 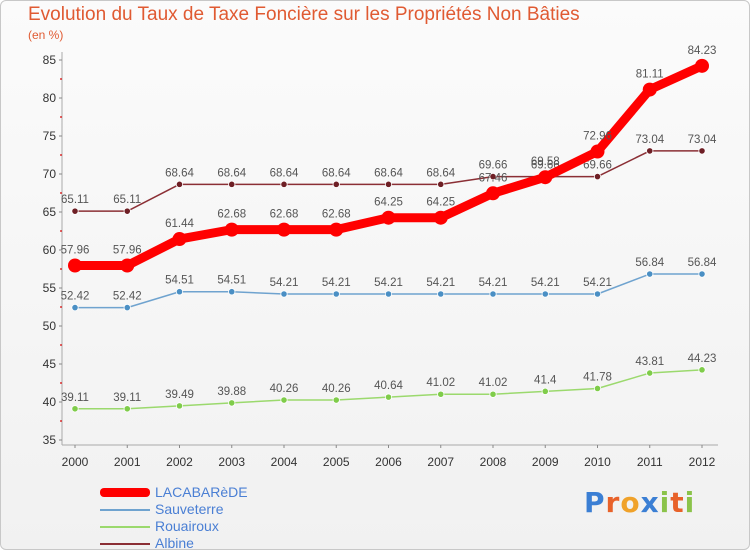 I want to click on legend-entry: Albine, so click(x=200, y=543).